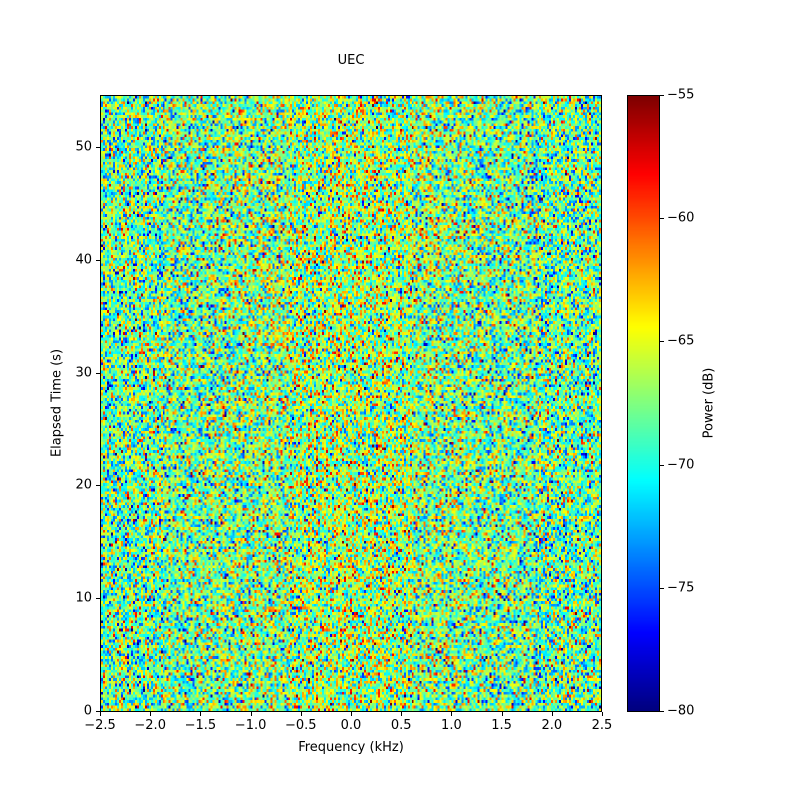  Describe the element at coordinates (351, 725) in the screenshot. I see `x-axis-tick-label: 0.0` at that location.